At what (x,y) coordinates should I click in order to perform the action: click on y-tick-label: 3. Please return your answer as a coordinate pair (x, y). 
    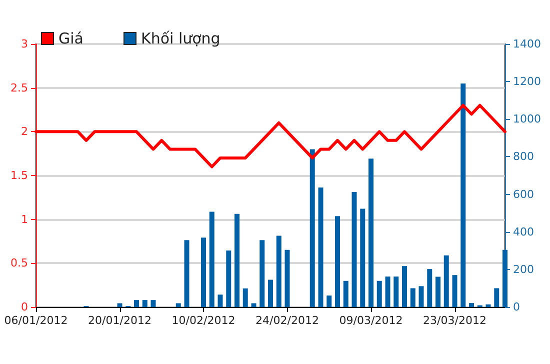
    Looking at the image, I should click on (24, 44).